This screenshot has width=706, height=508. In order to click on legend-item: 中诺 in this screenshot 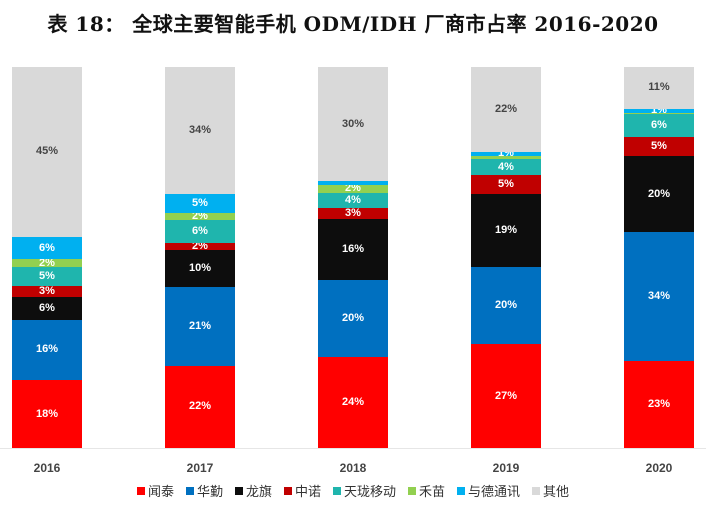, I will do `click(302, 490)`.